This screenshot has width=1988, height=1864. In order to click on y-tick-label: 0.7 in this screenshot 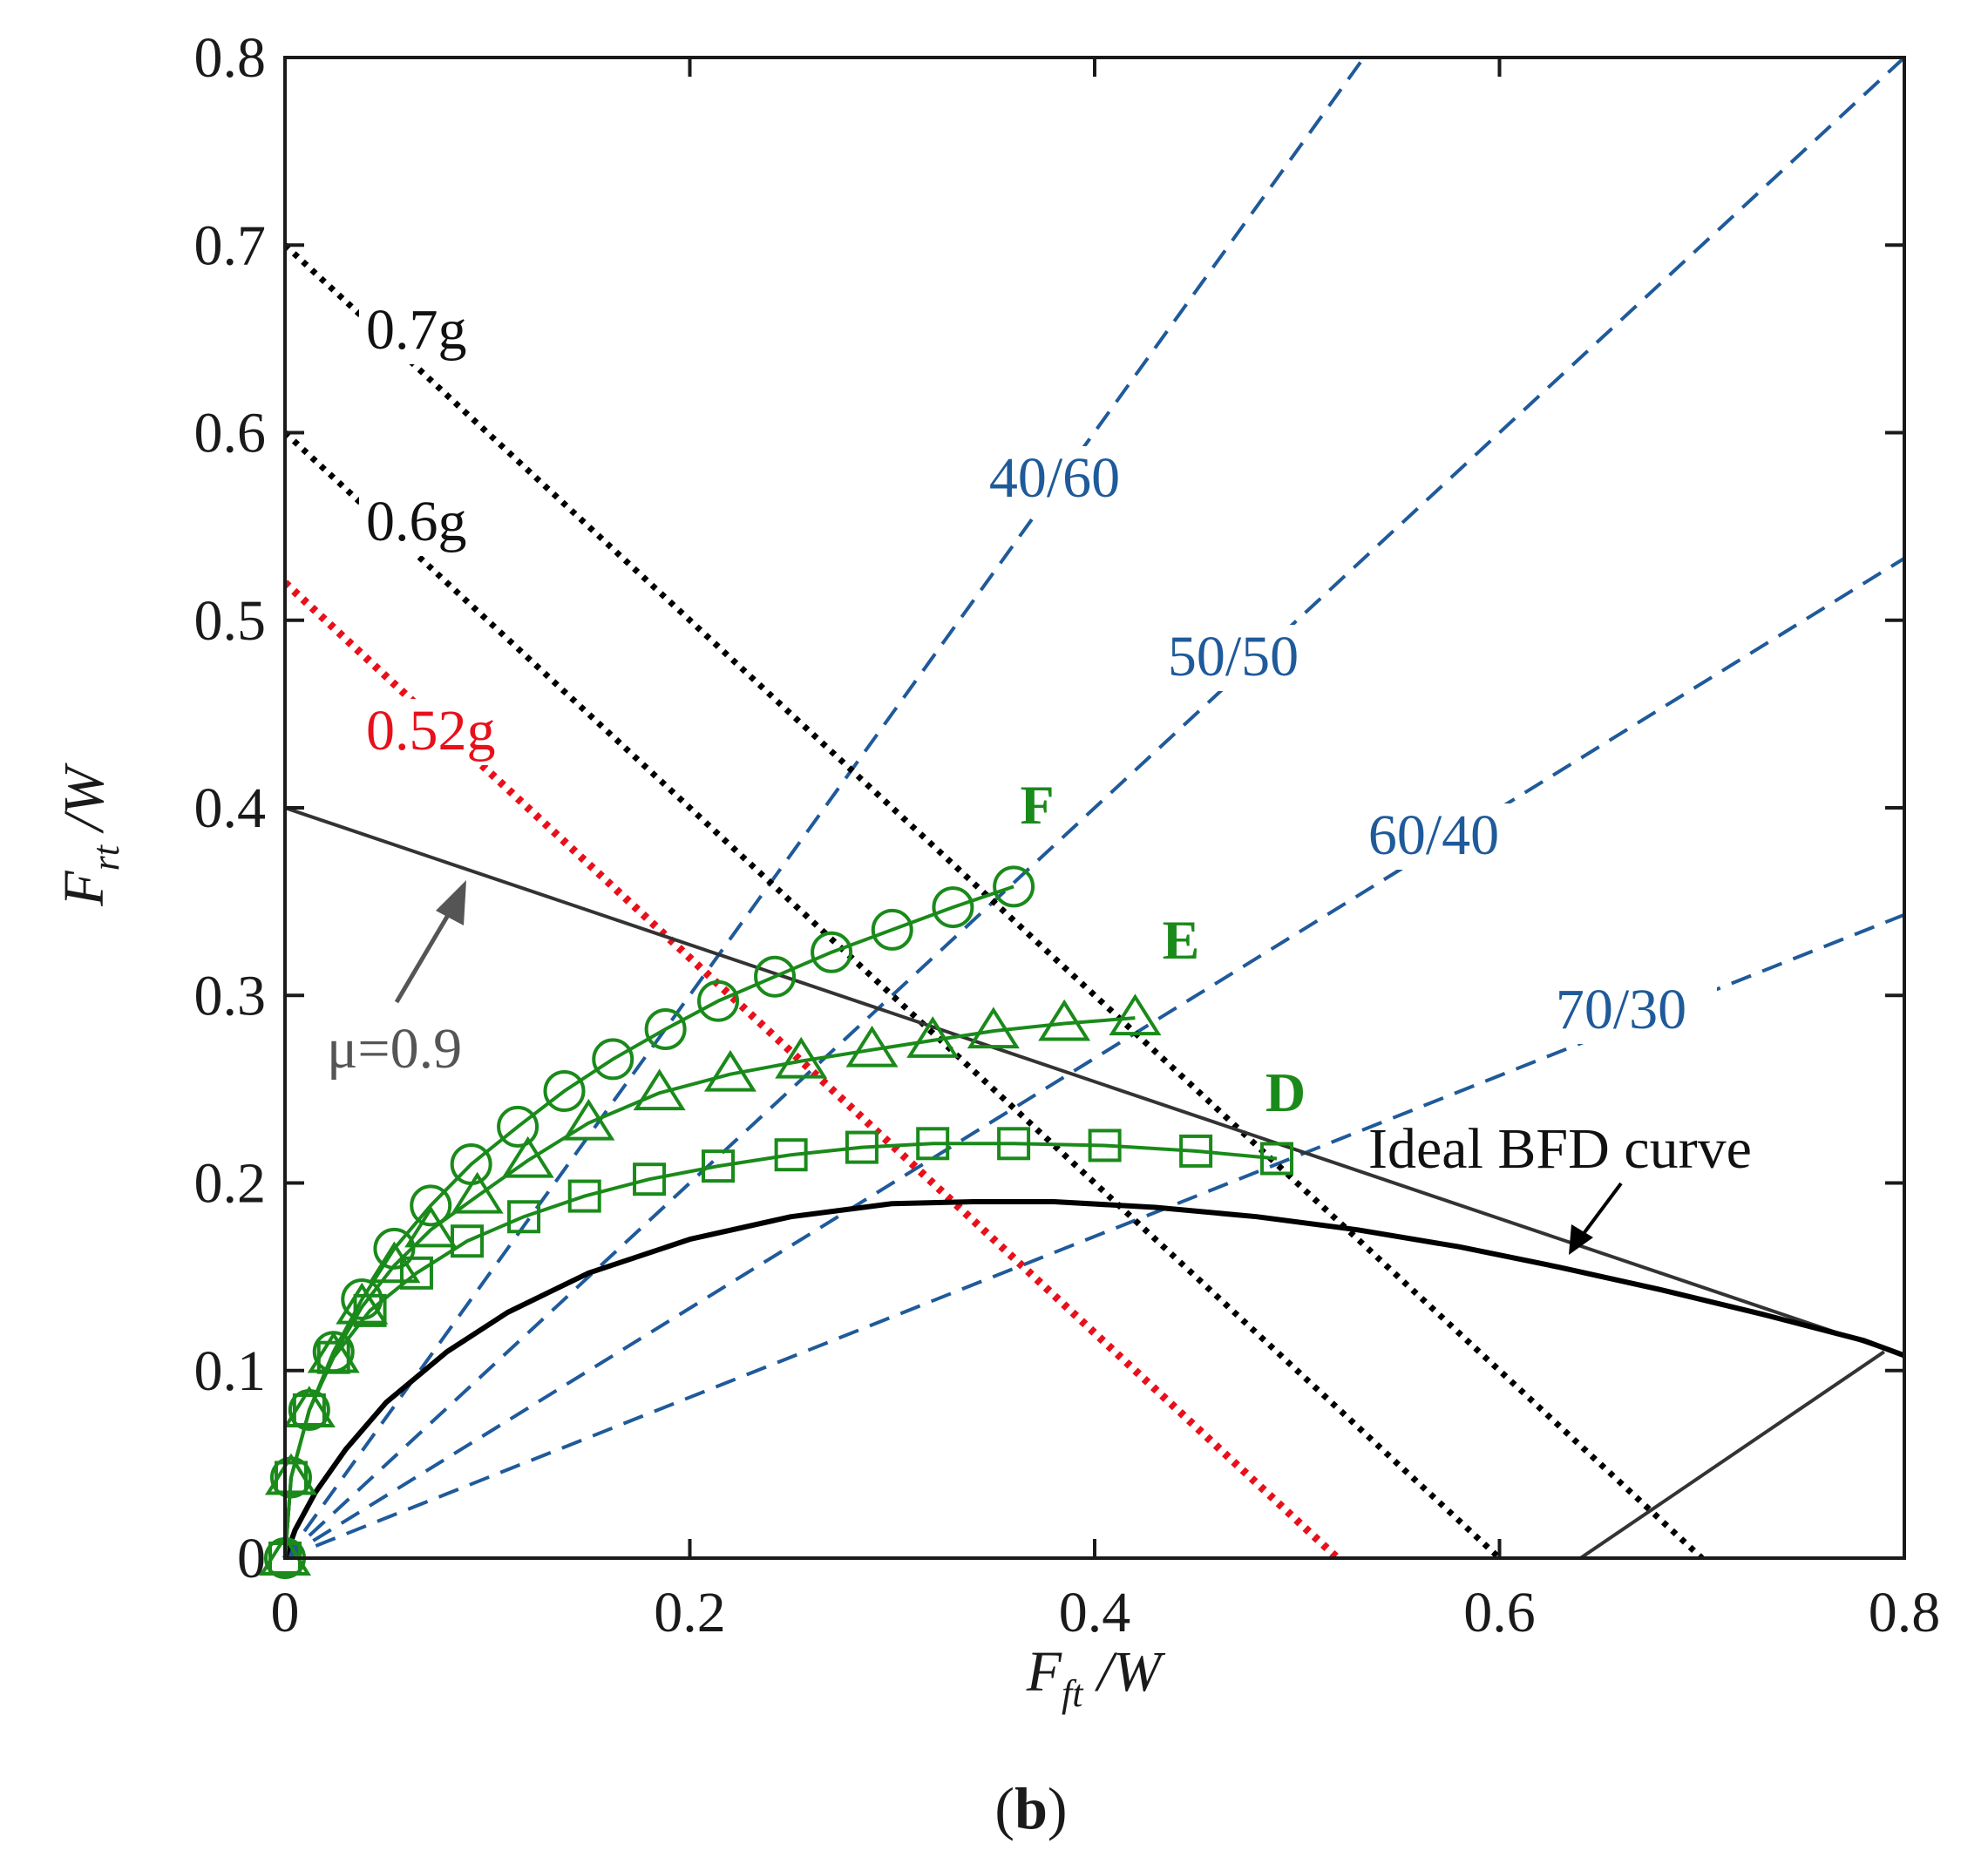, I will do `click(231, 245)`.